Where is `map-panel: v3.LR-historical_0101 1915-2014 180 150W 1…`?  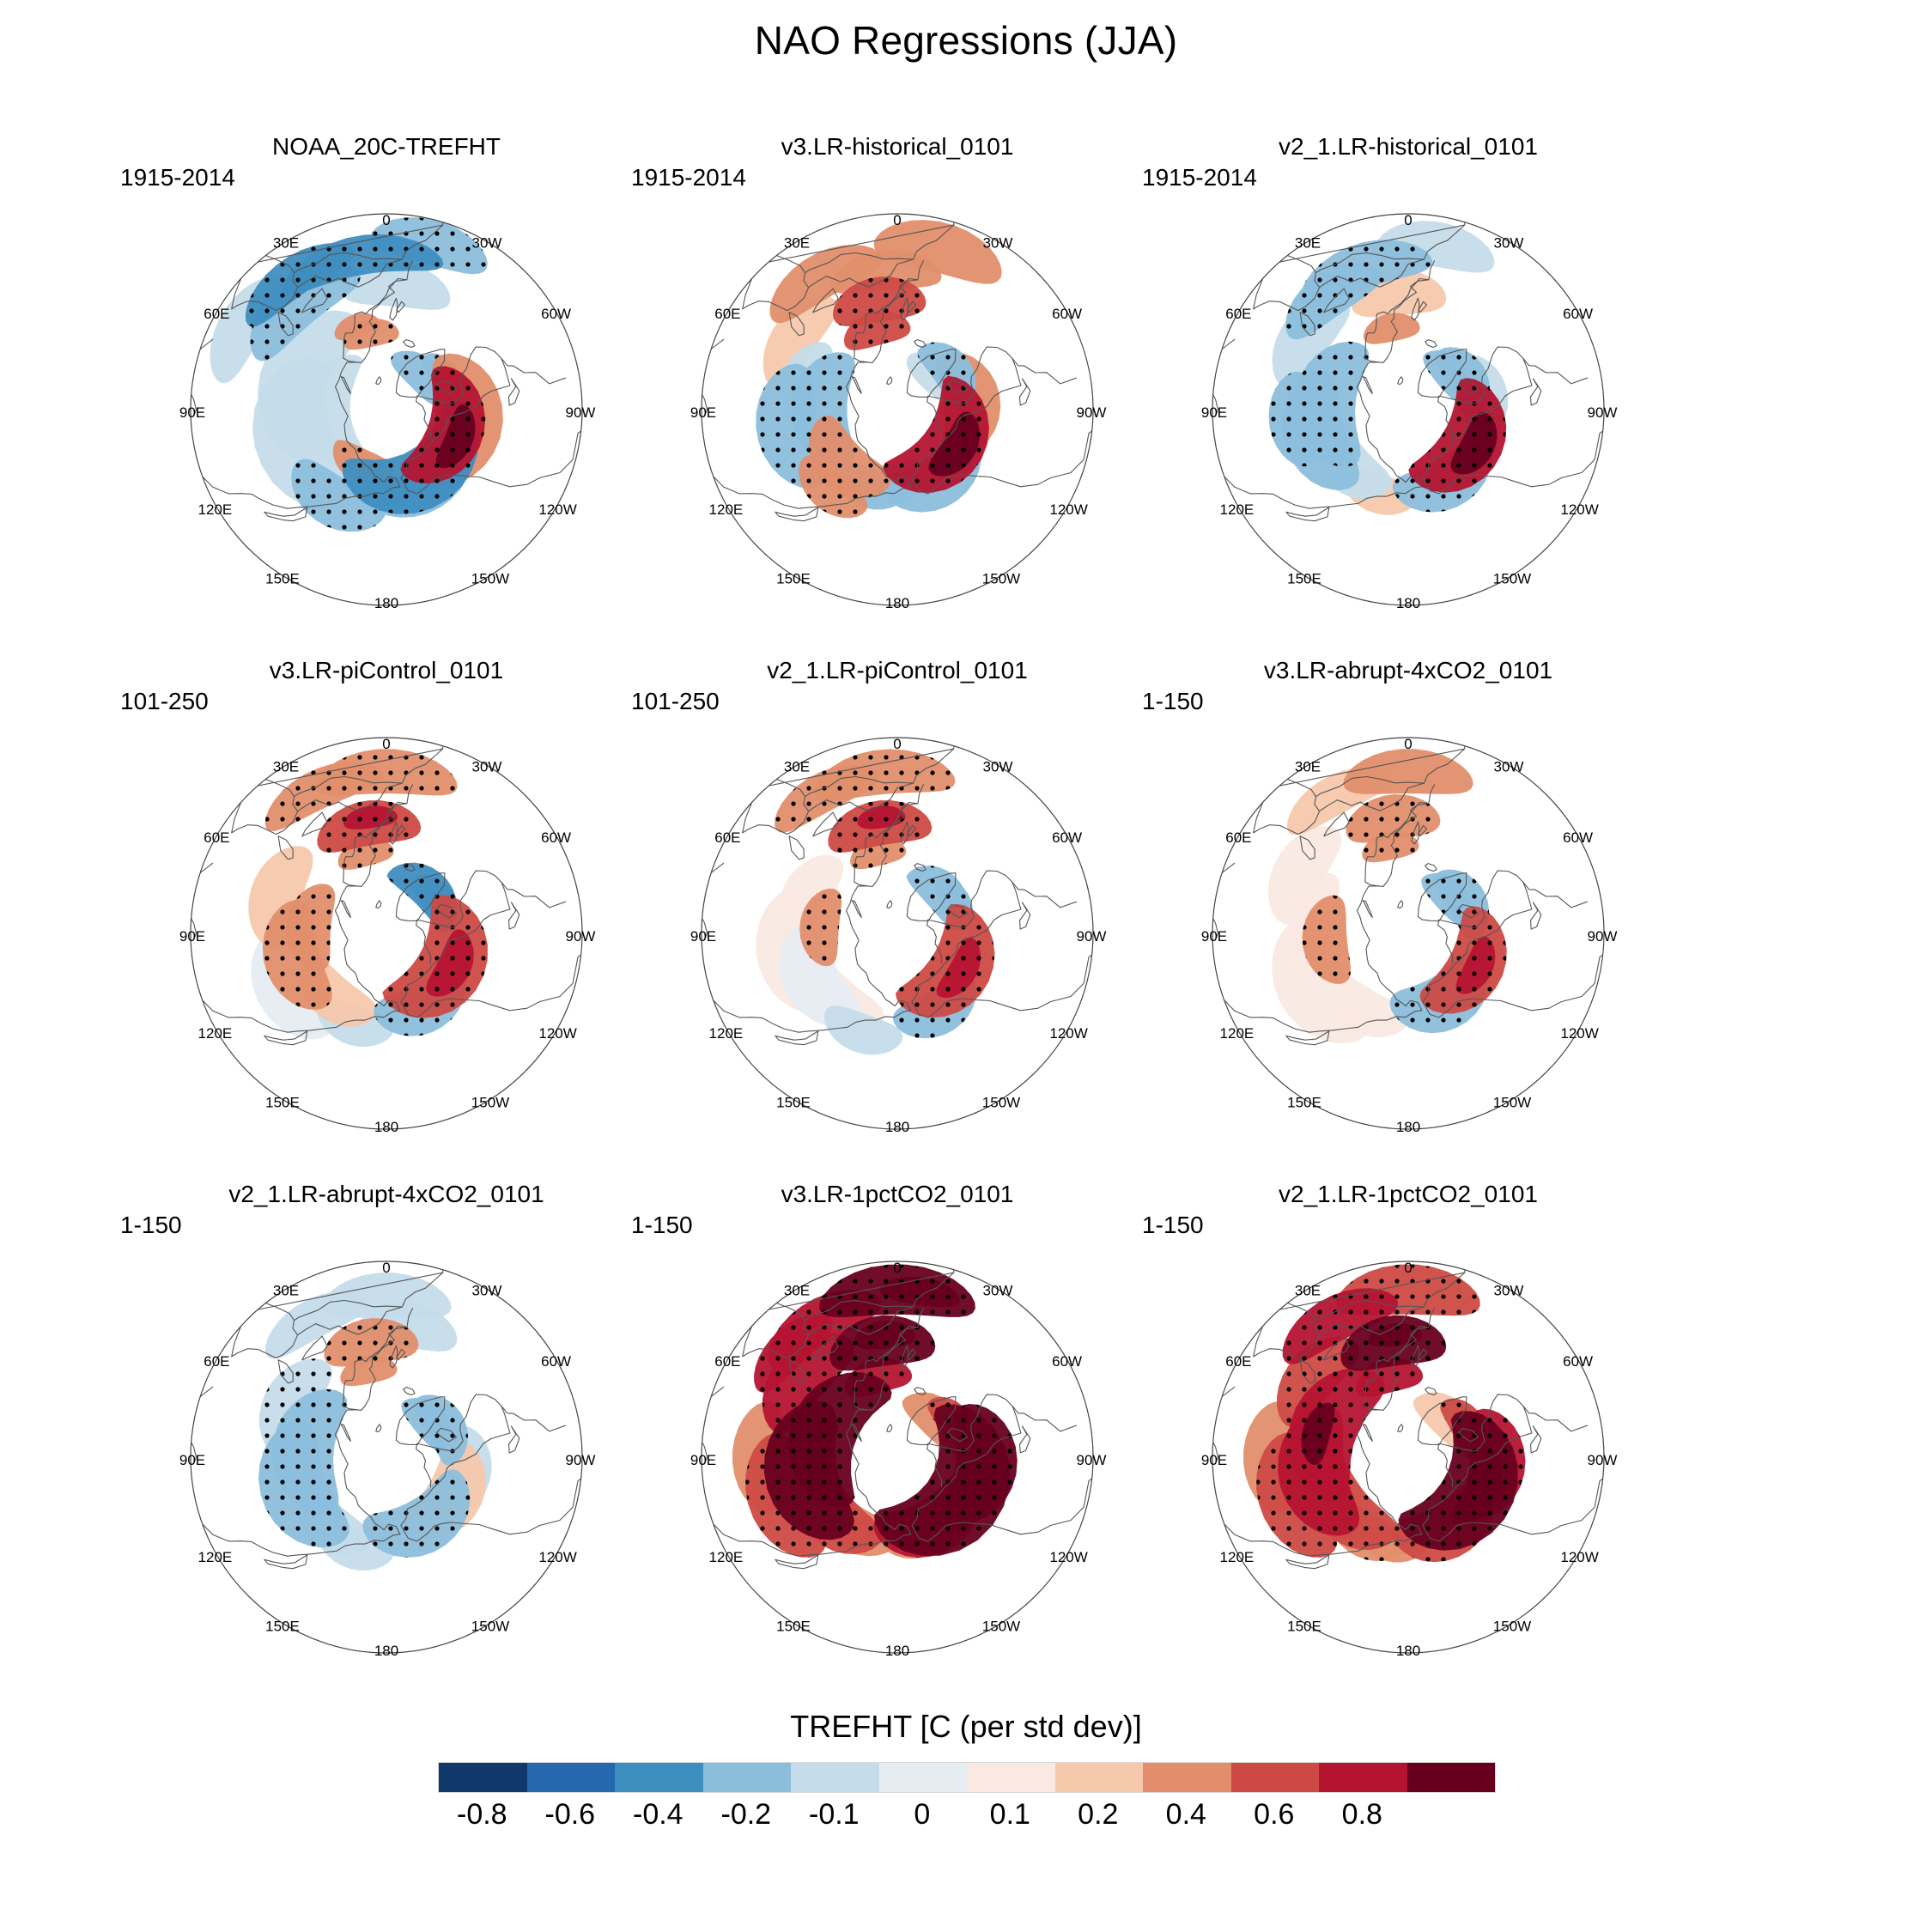 map-panel: v3.LR-historical_0101 1915-2014 180 150W 1… is located at coordinates (893, 382).